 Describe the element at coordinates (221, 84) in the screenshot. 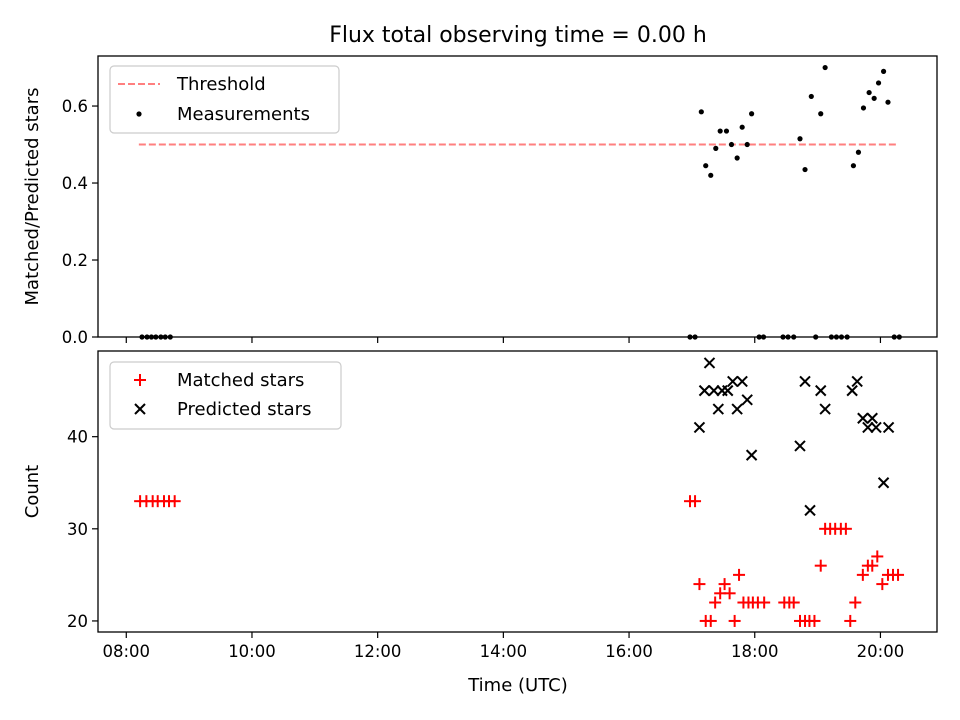

I see `top-legend-label-threshold: Threshold` at that location.